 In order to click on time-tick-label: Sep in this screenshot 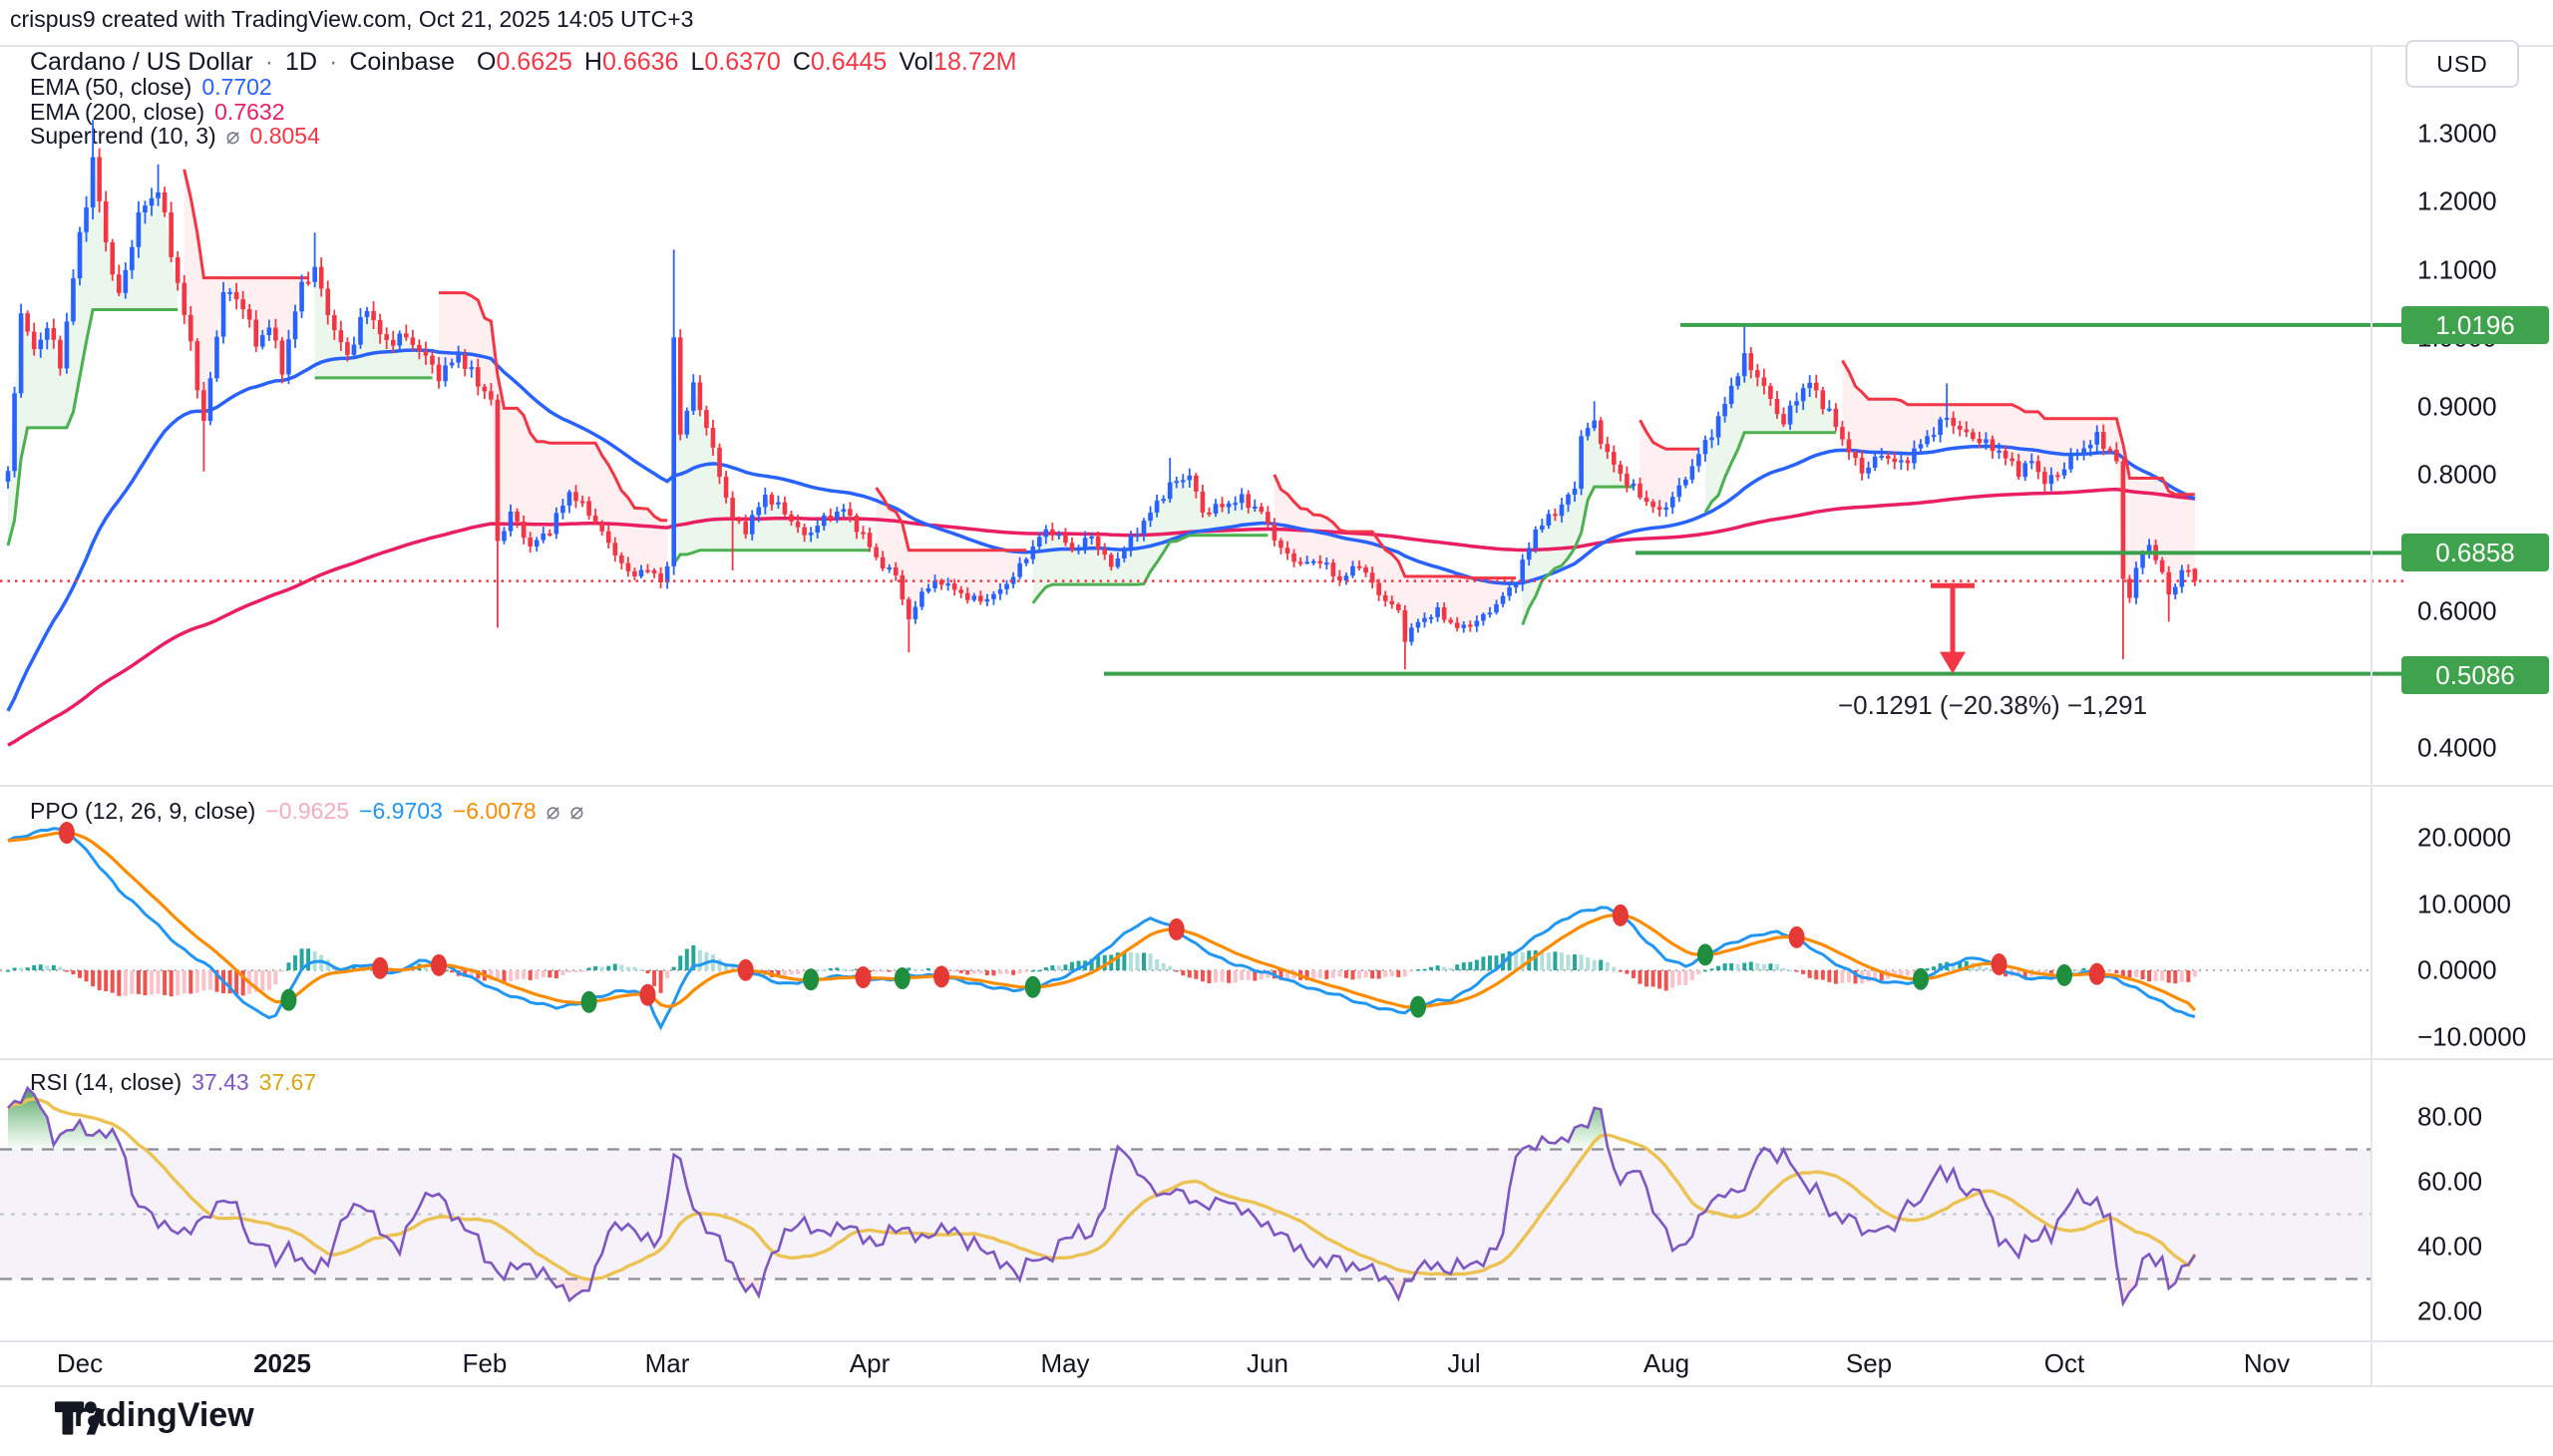, I will do `click(1869, 1363)`.